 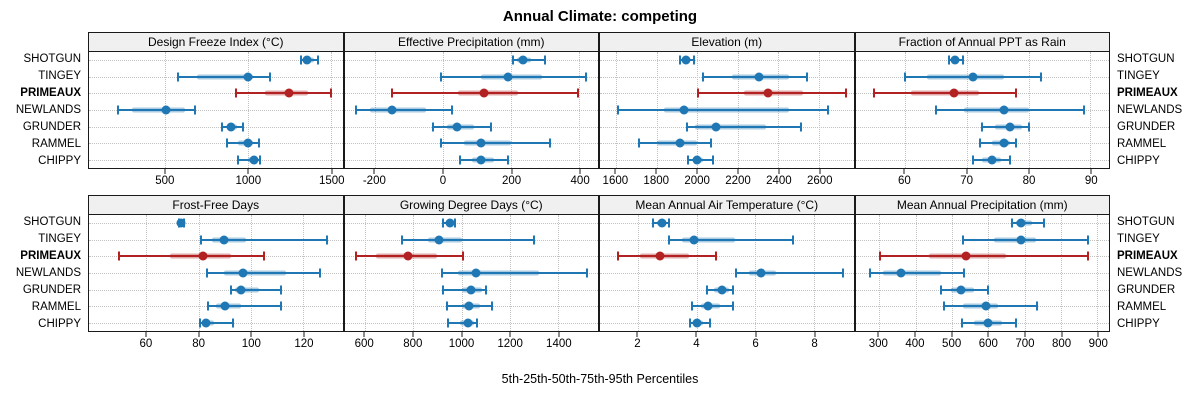 What do you see at coordinates (1138, 323) in the screenshot?
I see `site-label-chippy: CHIPPY` at bounding box center [1138, 323].